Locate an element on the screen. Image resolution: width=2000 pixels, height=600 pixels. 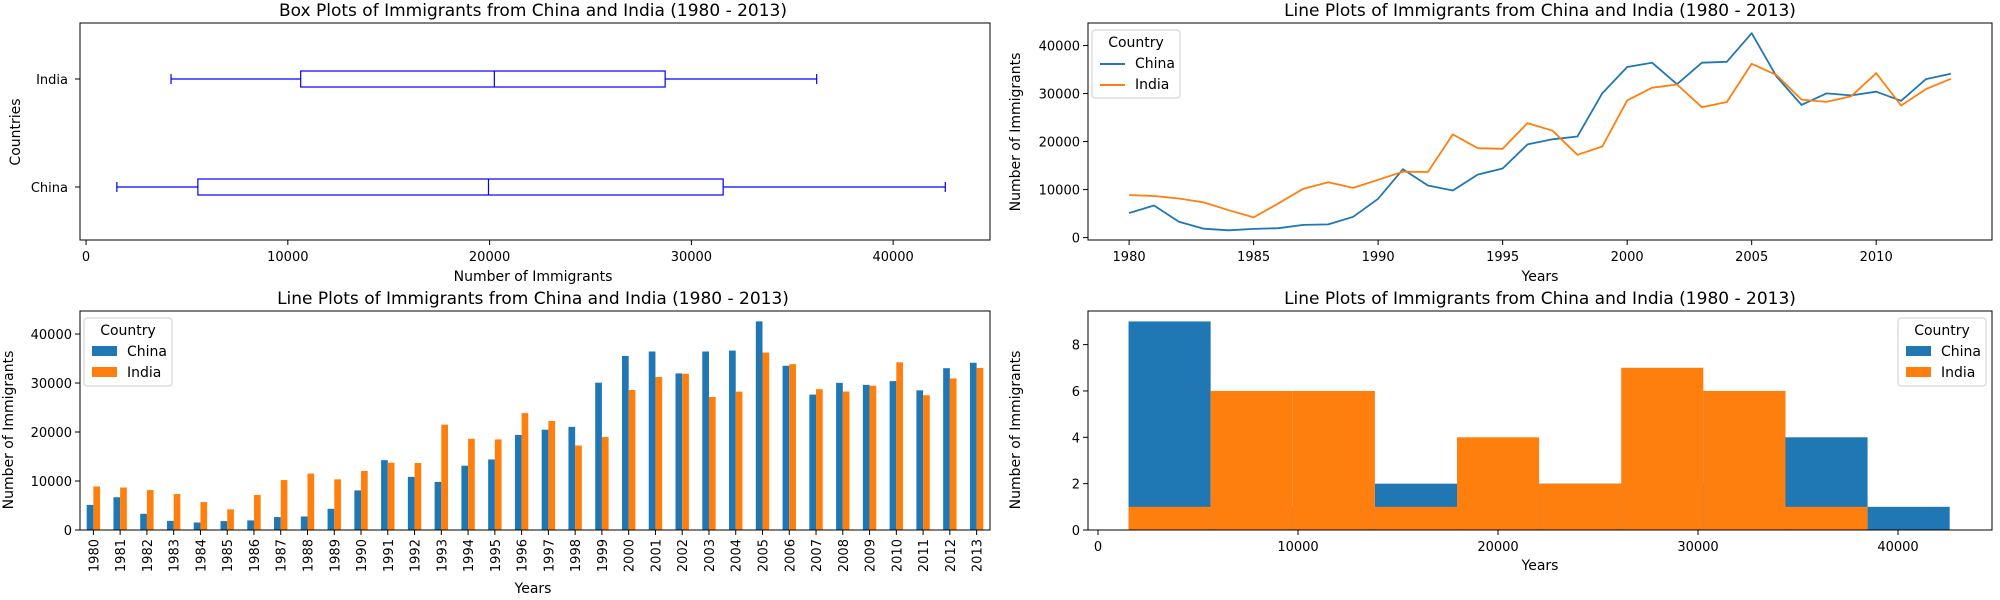
histogram-y-tick-label: 2 is located at coordinates (1076, 485).